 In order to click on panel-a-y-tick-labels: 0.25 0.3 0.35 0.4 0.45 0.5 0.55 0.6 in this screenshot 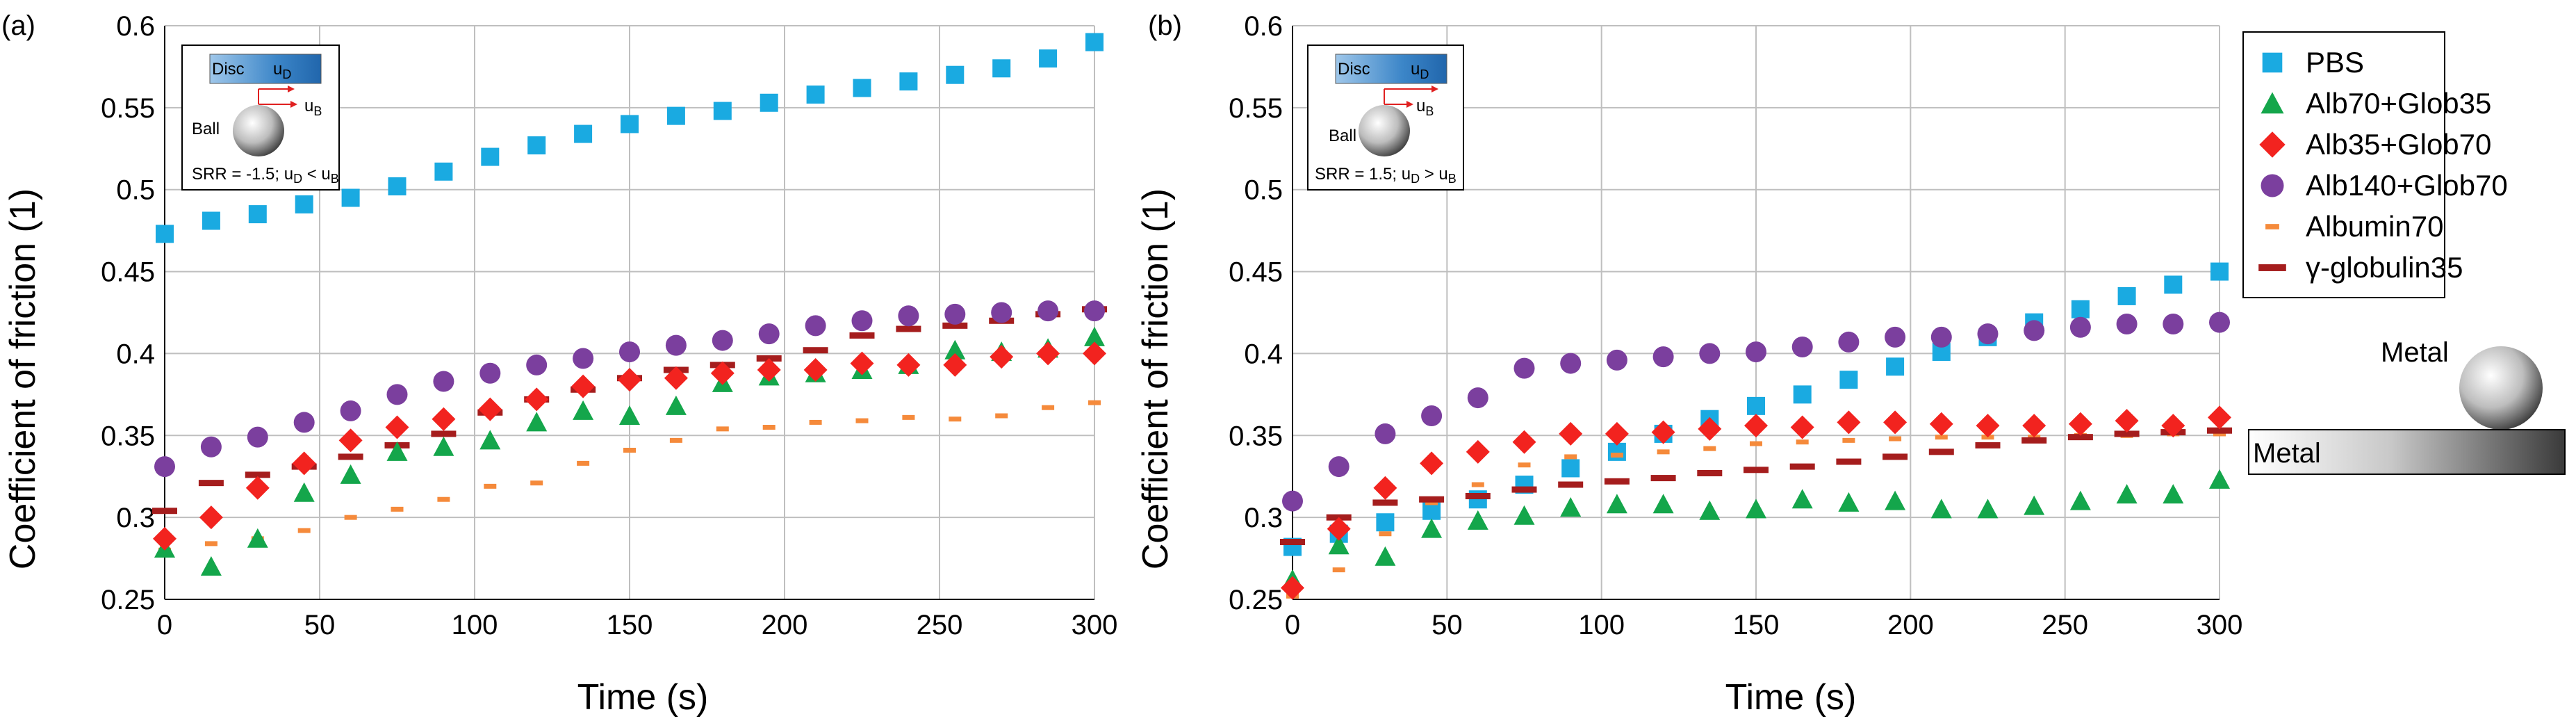, I will do `click(128, 313)`.